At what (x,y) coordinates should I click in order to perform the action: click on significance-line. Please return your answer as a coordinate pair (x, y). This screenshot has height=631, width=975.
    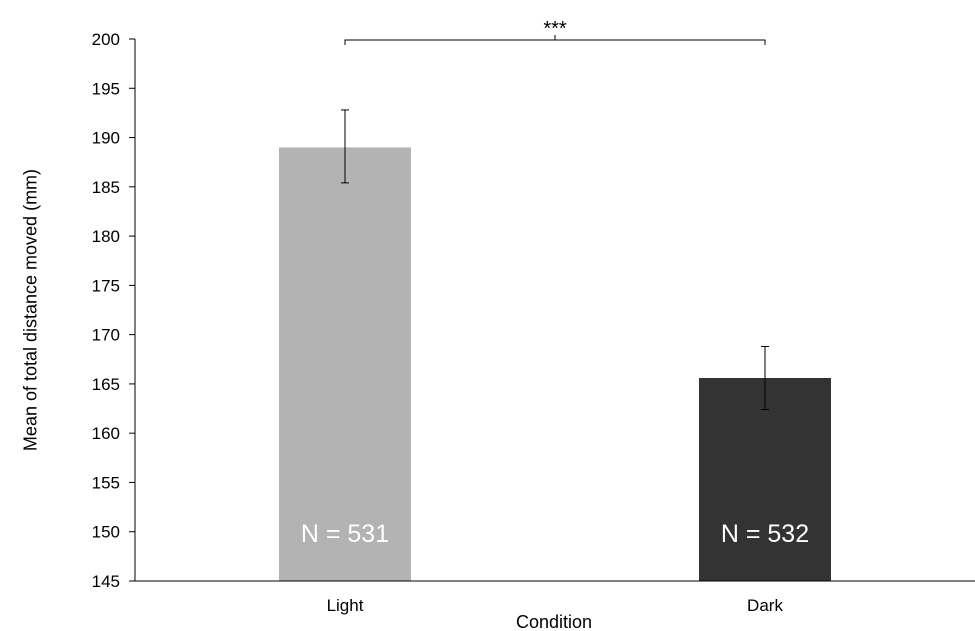
    Looking at the image, I should click on (555, 42).